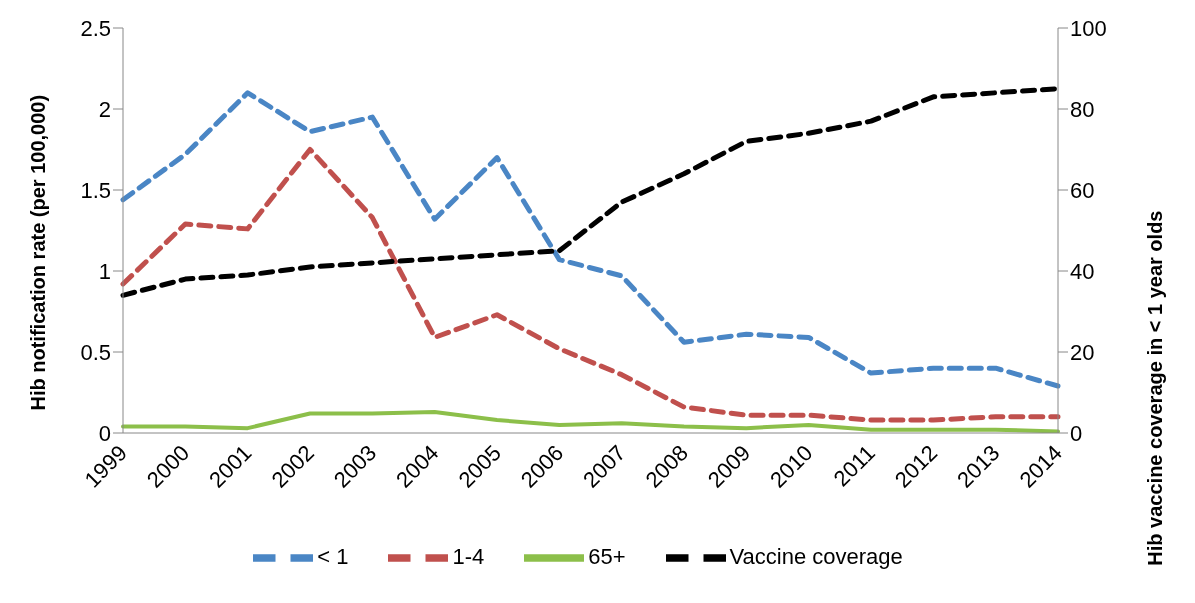  Describe the element at coordinates (1155, 388) in the screenshot. I see `y2-axis-title: Hib vaccine coverage in < 1 year olds` at that location.